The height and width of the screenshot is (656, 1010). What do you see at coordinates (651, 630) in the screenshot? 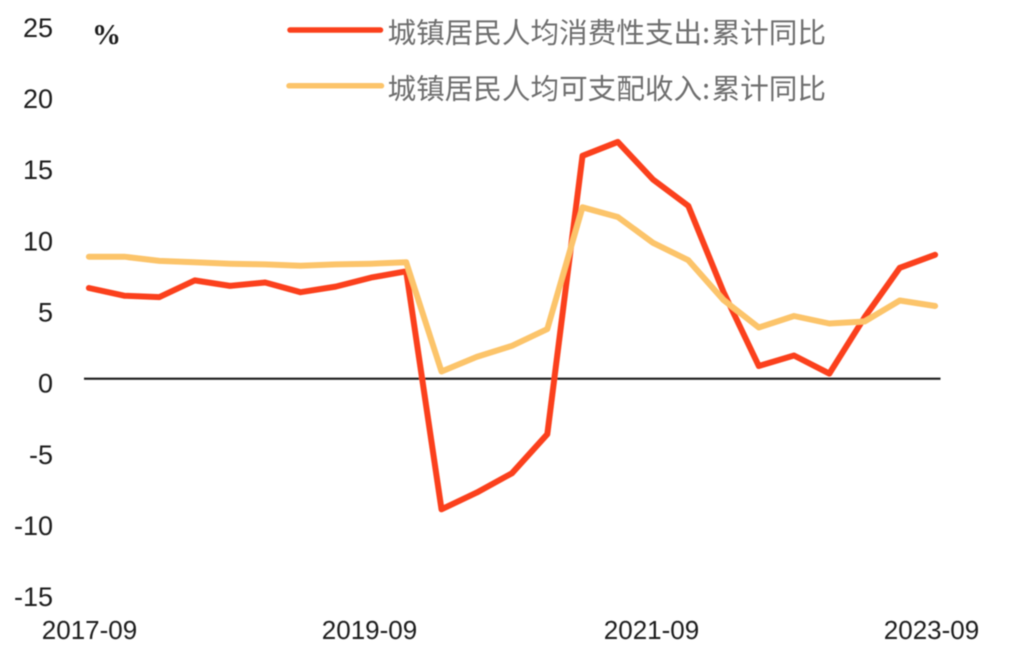
I see `svg-text: 2021-09` at bounding box center [651, 630].